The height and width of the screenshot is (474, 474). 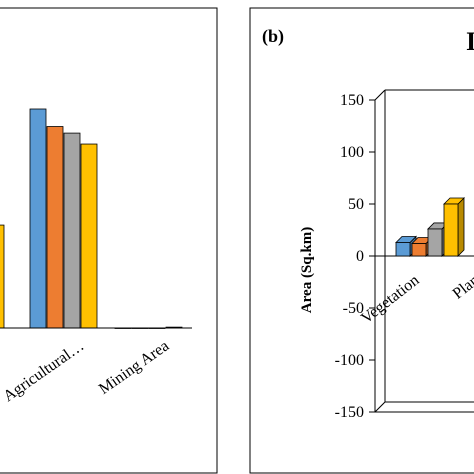 I want to click on panel-b-title-fragment: I, so click(x=470, y=41).